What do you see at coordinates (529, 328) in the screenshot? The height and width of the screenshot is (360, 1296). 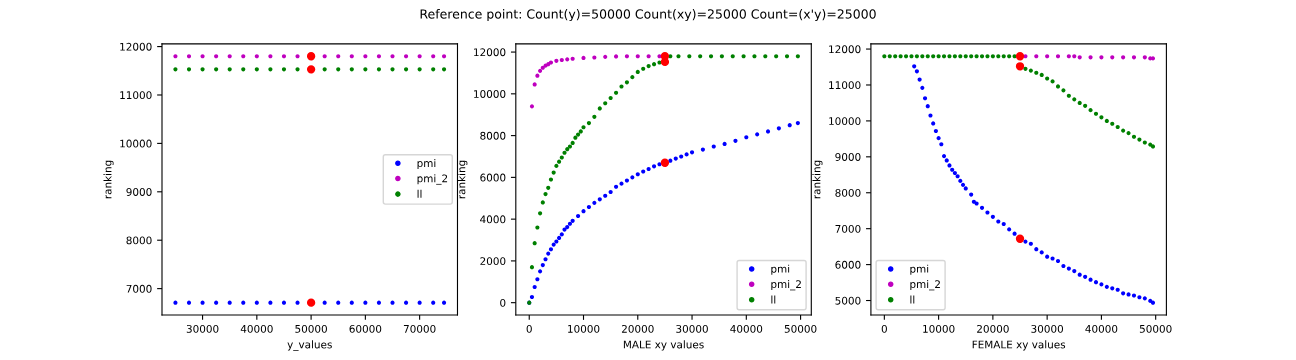 I see `x-tick-label: 0` at bounding box center [529, 328].